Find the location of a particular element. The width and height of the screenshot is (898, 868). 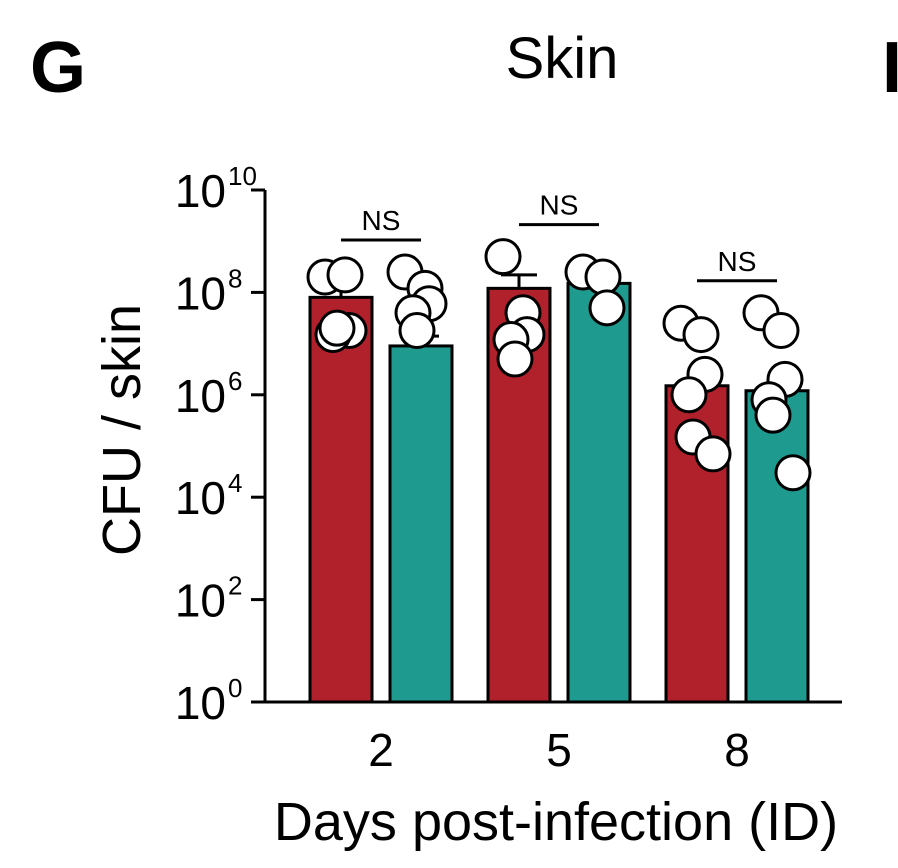

next-panel-letter: I is located at coordinates (890, 68).